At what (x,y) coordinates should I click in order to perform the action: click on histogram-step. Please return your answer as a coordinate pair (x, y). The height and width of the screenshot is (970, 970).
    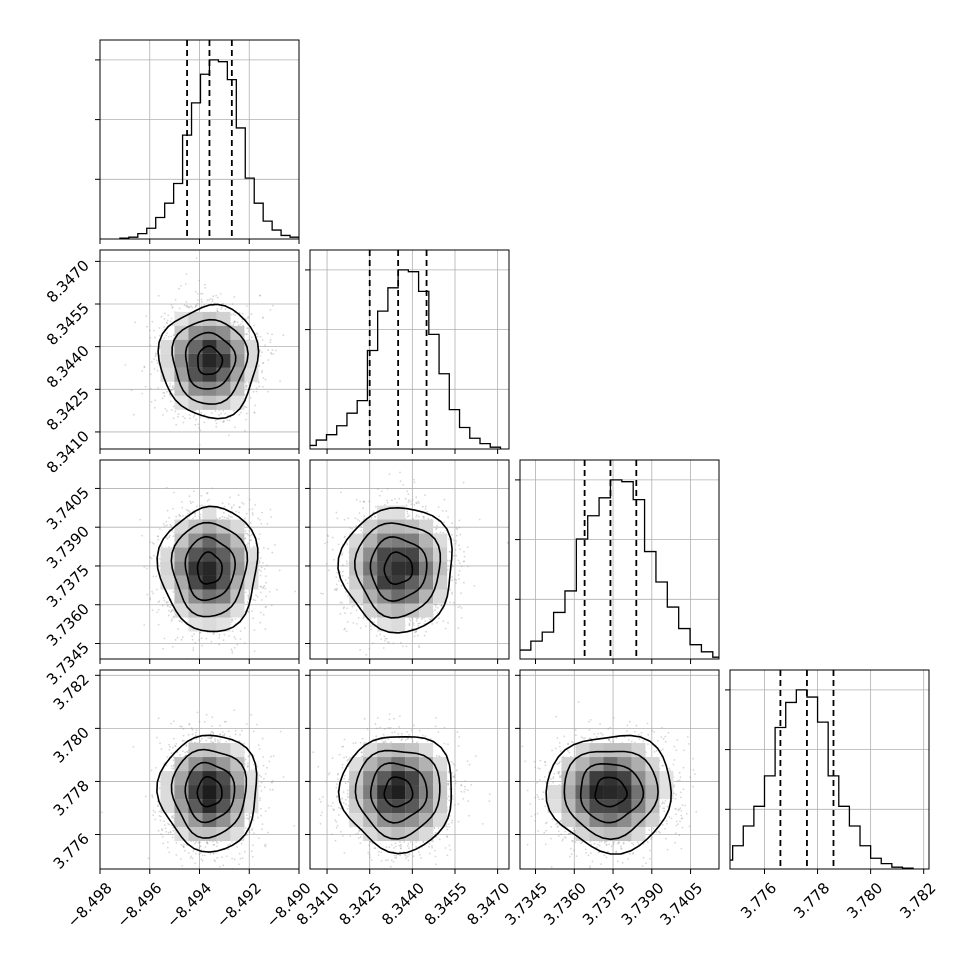
    Looking at the image, I should click on (406, 359).